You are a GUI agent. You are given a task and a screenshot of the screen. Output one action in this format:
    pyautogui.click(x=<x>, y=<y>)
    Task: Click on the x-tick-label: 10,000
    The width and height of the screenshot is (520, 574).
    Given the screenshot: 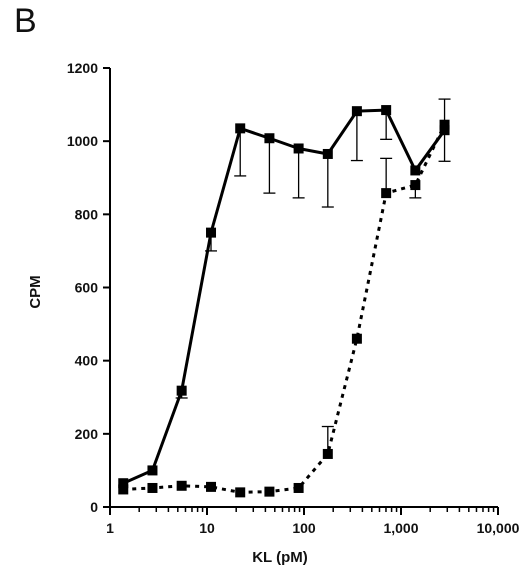 What is the action you would take?
    pyautogui.click(x=498, y=528)
    